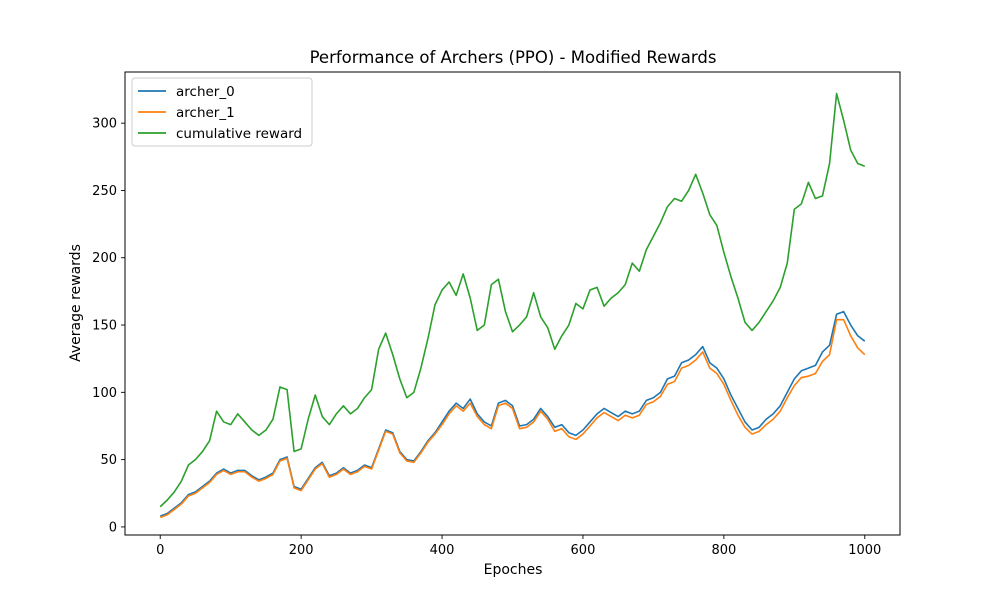 The width and height of the screenshot is (1000, 600). I want to click on y-axis: 0 50 100 150 200 250 300, so click(108, 326).